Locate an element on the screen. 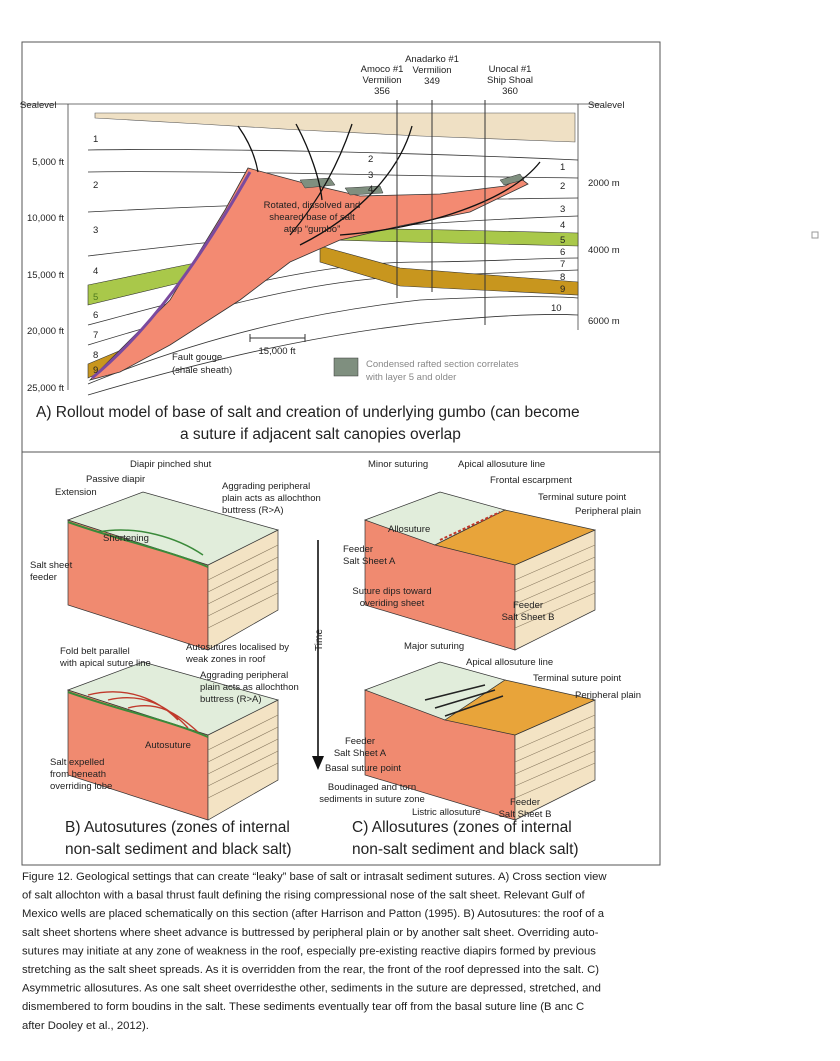 This screenshot has height=1061, width=840. salt-body is located at coordinates (308, 274).